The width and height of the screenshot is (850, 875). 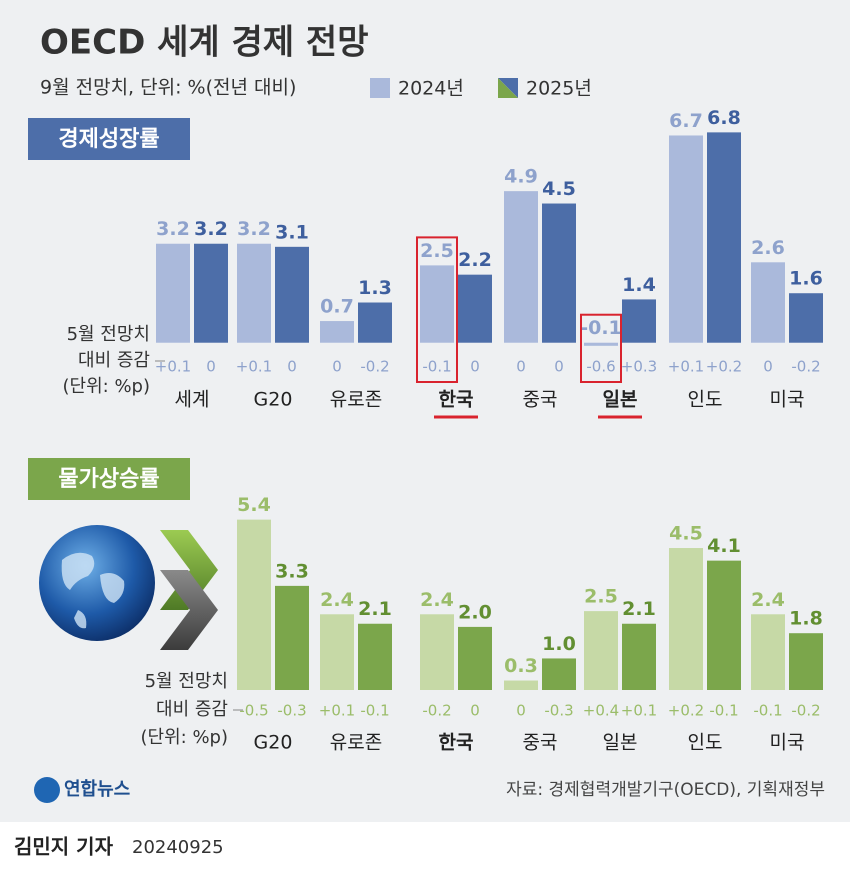 What do you see at coordinates (639, 285) in the screenshot?
I see `value-label: 1.4` at bounding box center [639, 285].